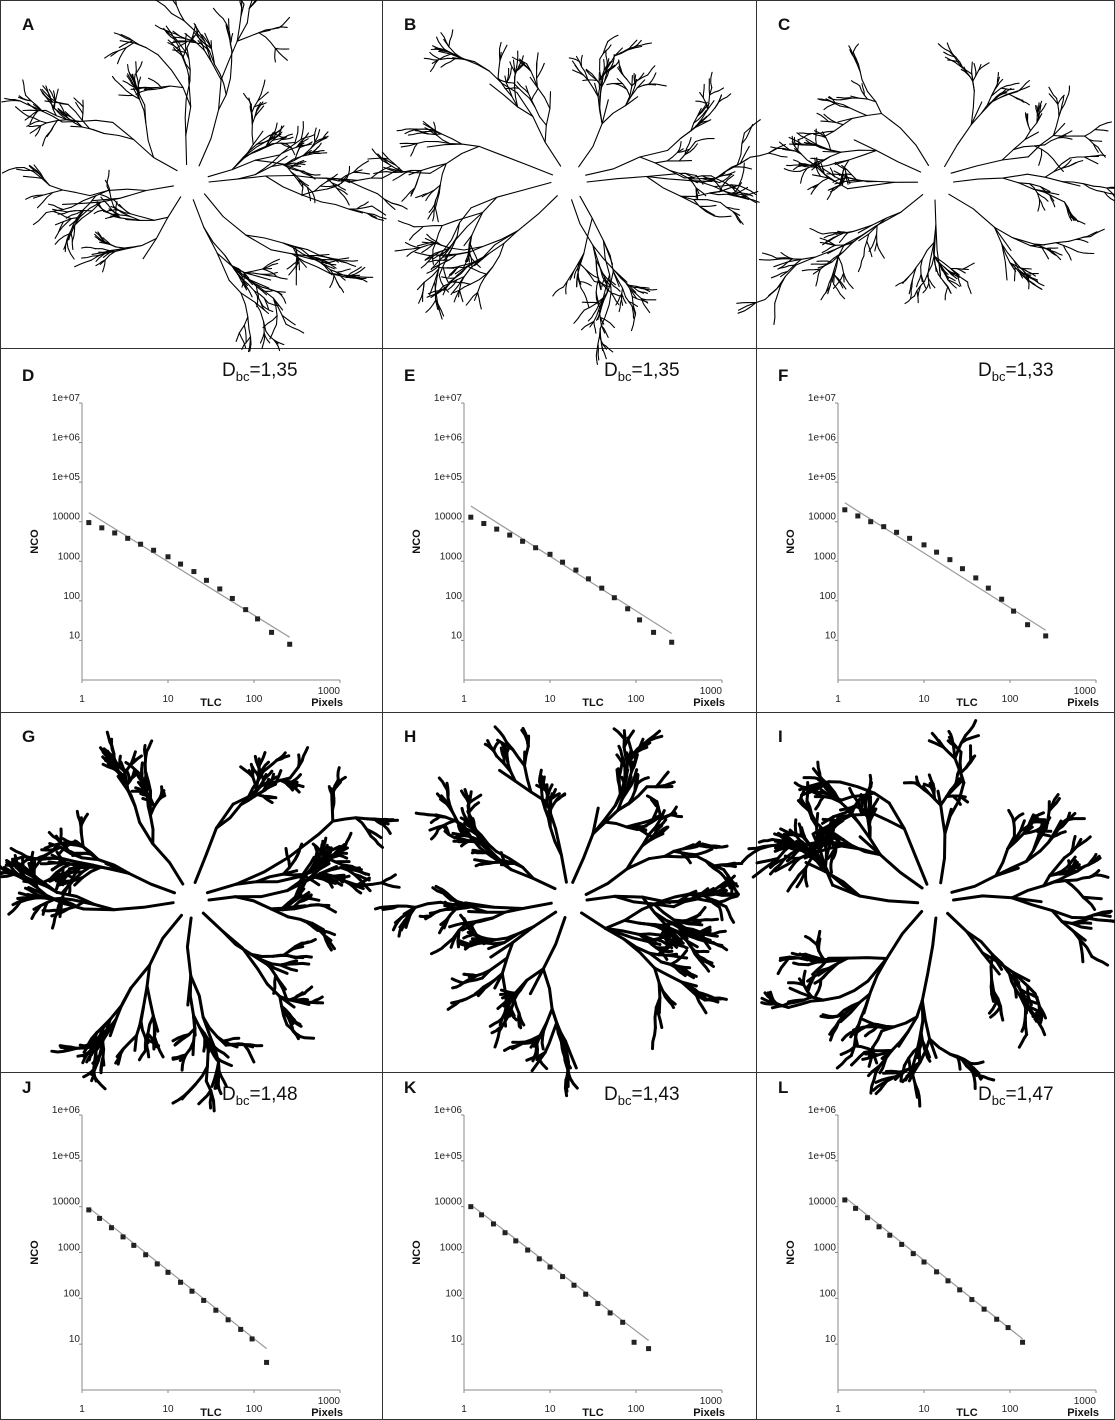 The width and height of the screenshot is (1115, 1420). Describe the element at coordinates (791, 1252) in the screenshot. I see `y-axis-label: NCO` at that location.